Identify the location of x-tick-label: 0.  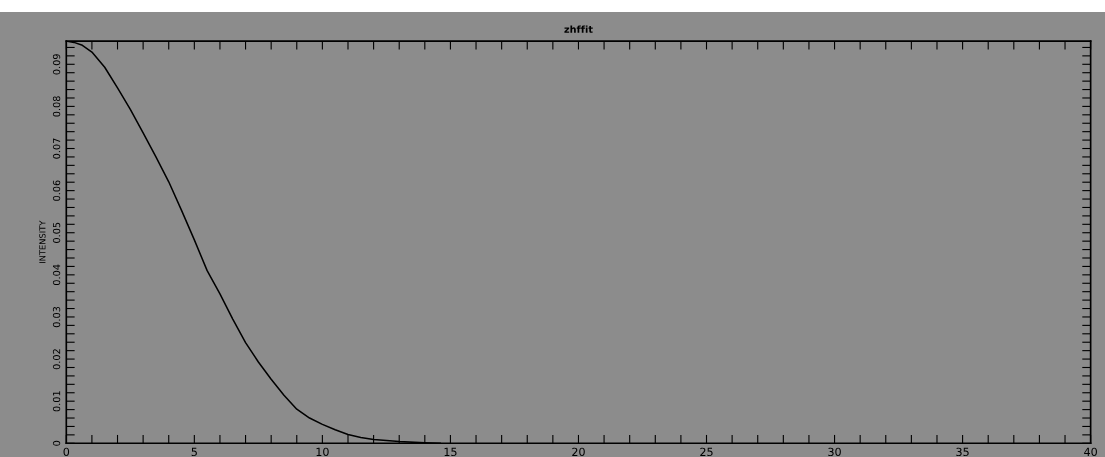
(66, 452).